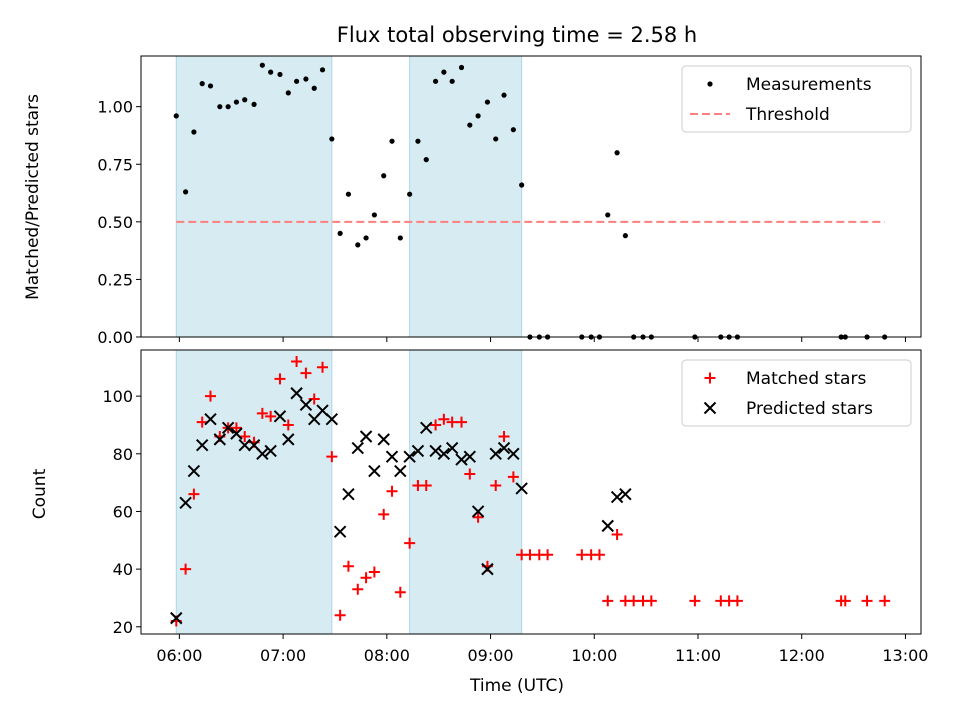 The width and height of the screenshot is (960, 720). I want to click on y-tick-label: 100, so click(117, 396).